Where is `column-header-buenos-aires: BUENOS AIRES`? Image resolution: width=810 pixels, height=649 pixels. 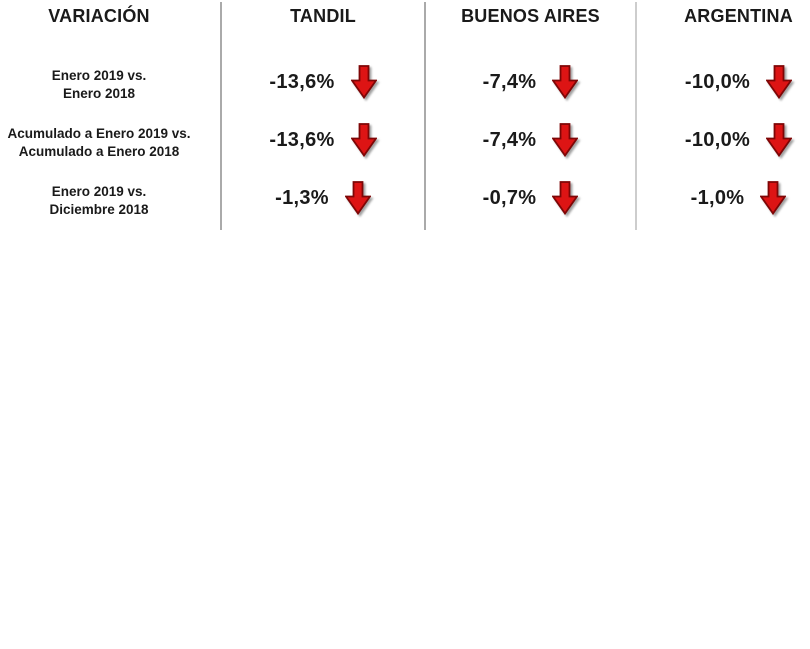
column-header-buenos-aires: BUENOS AIRES is located at coordinates (530, 16).